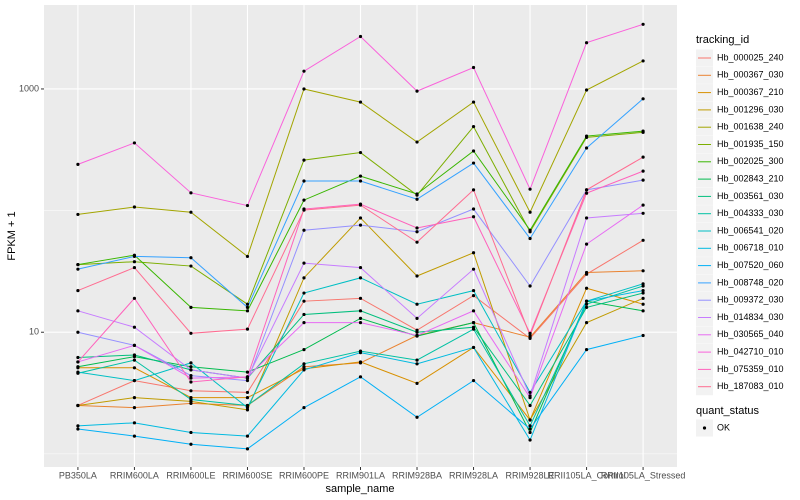  Describe the element at coordinates (750, 248) in the screenshot. I see `legend-label: Hb_006718_010` at that location.